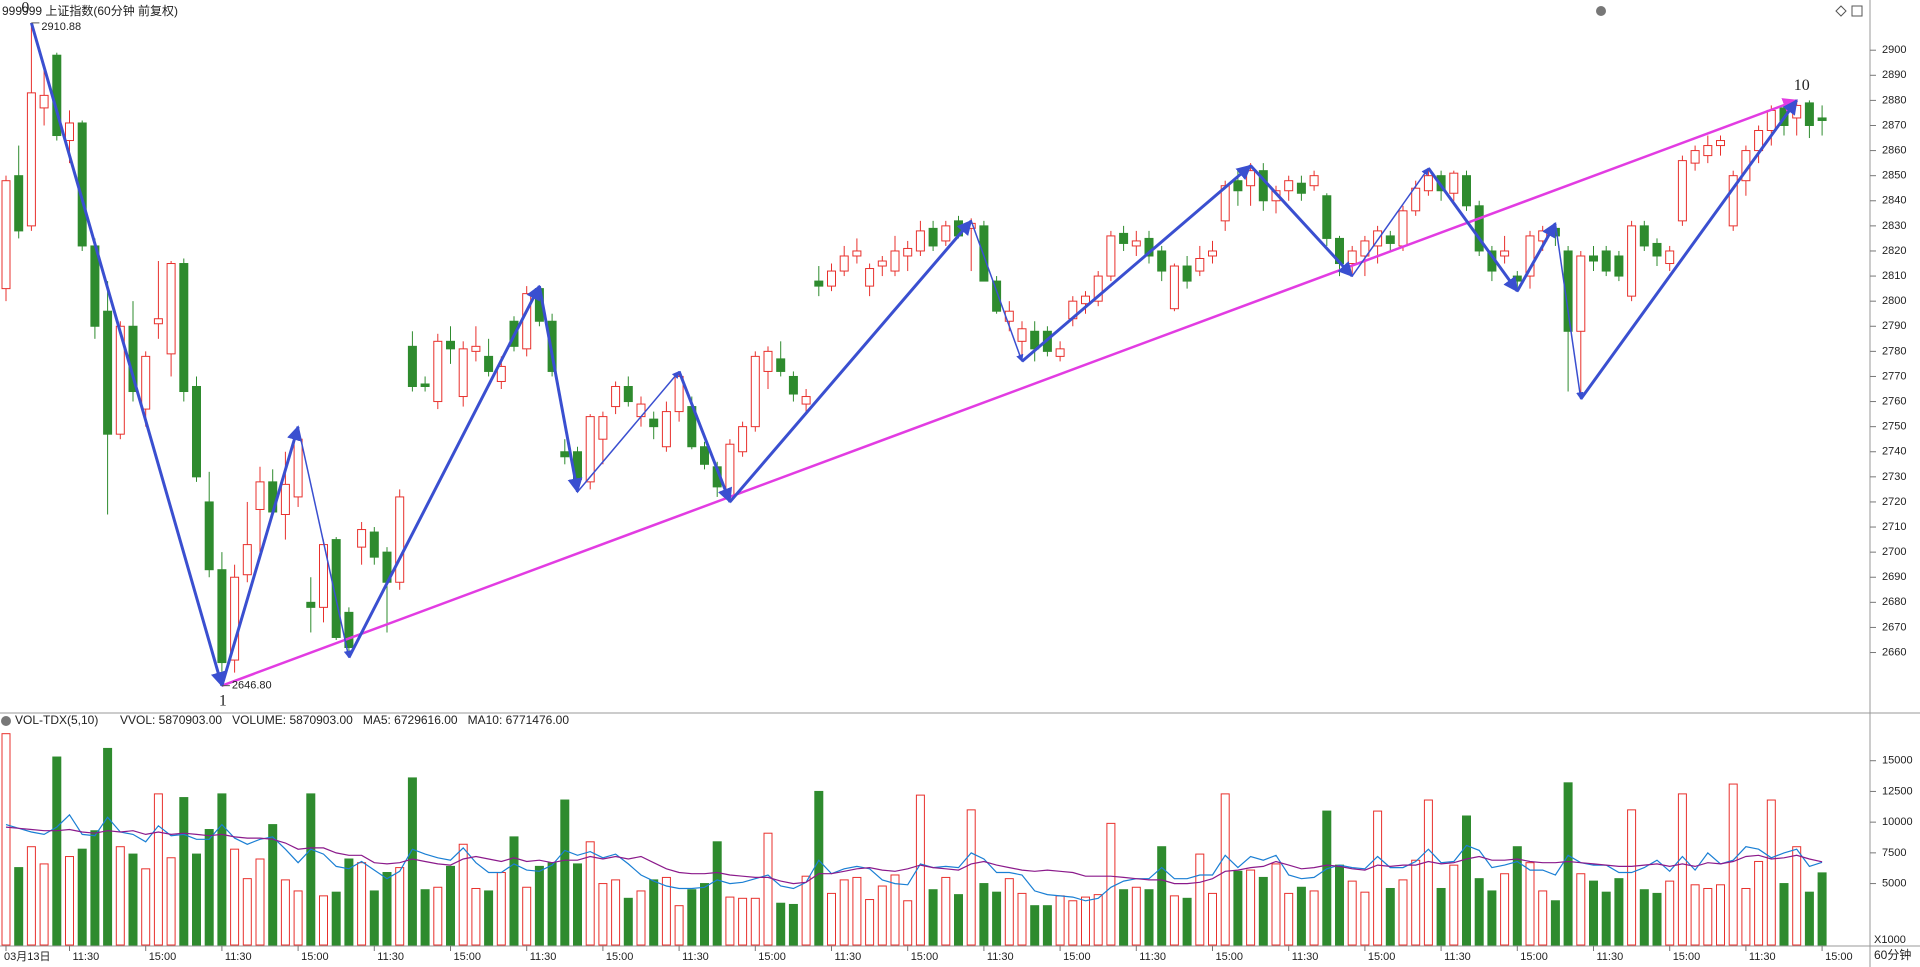  Describe the element at coordinates (1894, 602) in the screenshot. I see `y-tick-label: 2680` at that location.